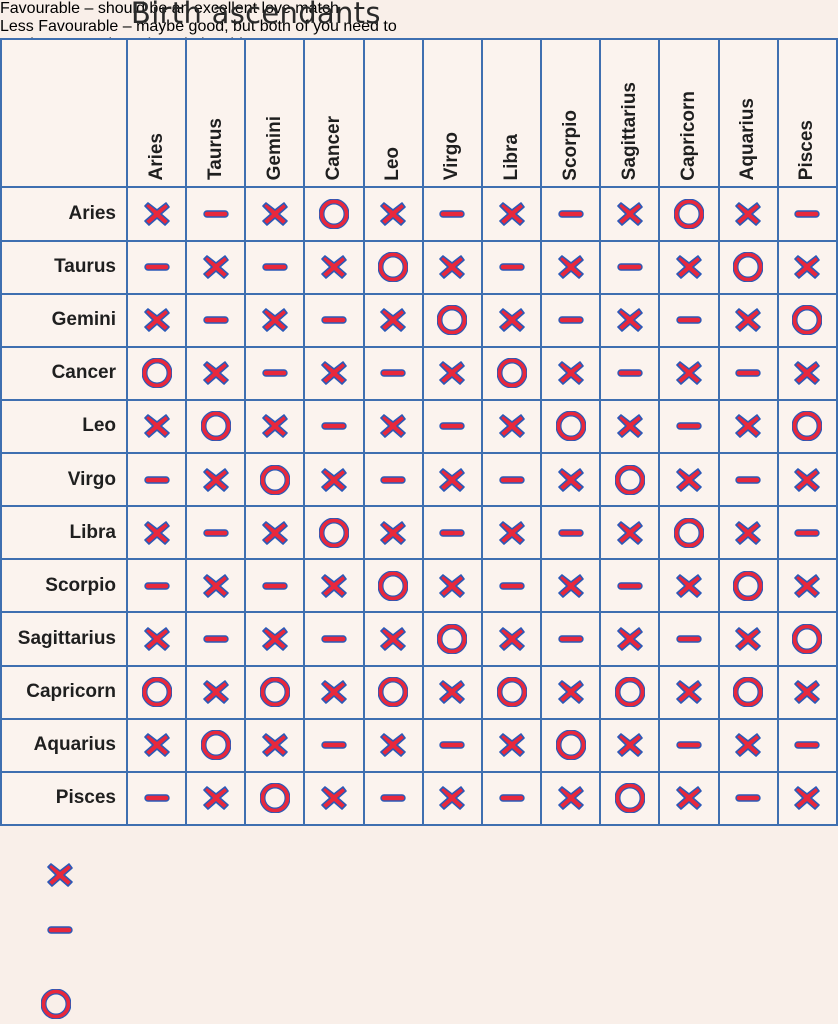  What do you see at coordinates (452, 113) in the screenshot?
I see `column-header: Virgo` at bounding box center [452, 113].